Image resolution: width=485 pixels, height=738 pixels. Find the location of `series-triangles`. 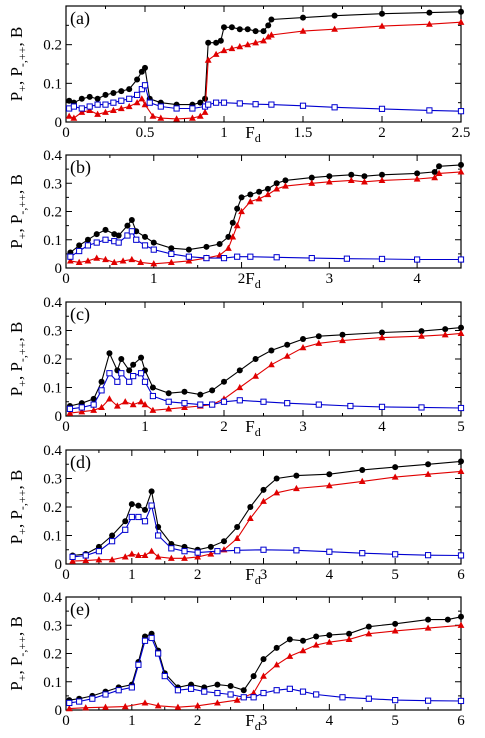

series-triangles is located at coordinates (265, 217).